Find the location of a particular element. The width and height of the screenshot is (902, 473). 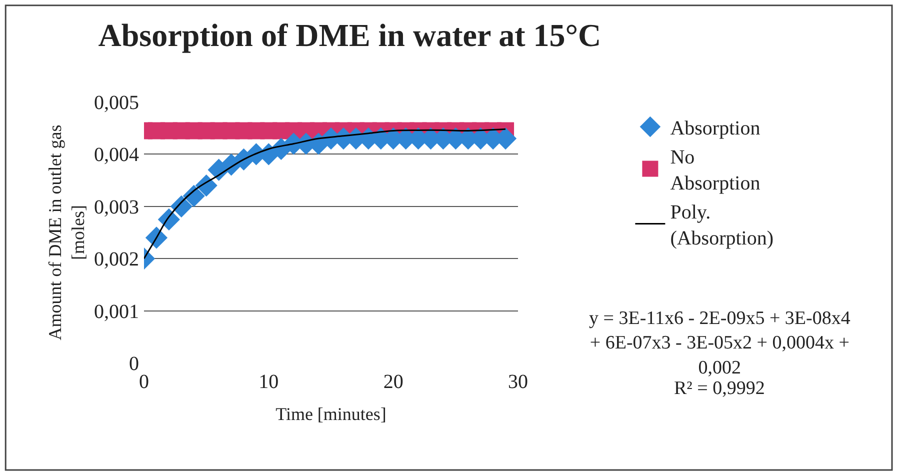

x-tick-label: 10 is located at coordinates (268, 382).